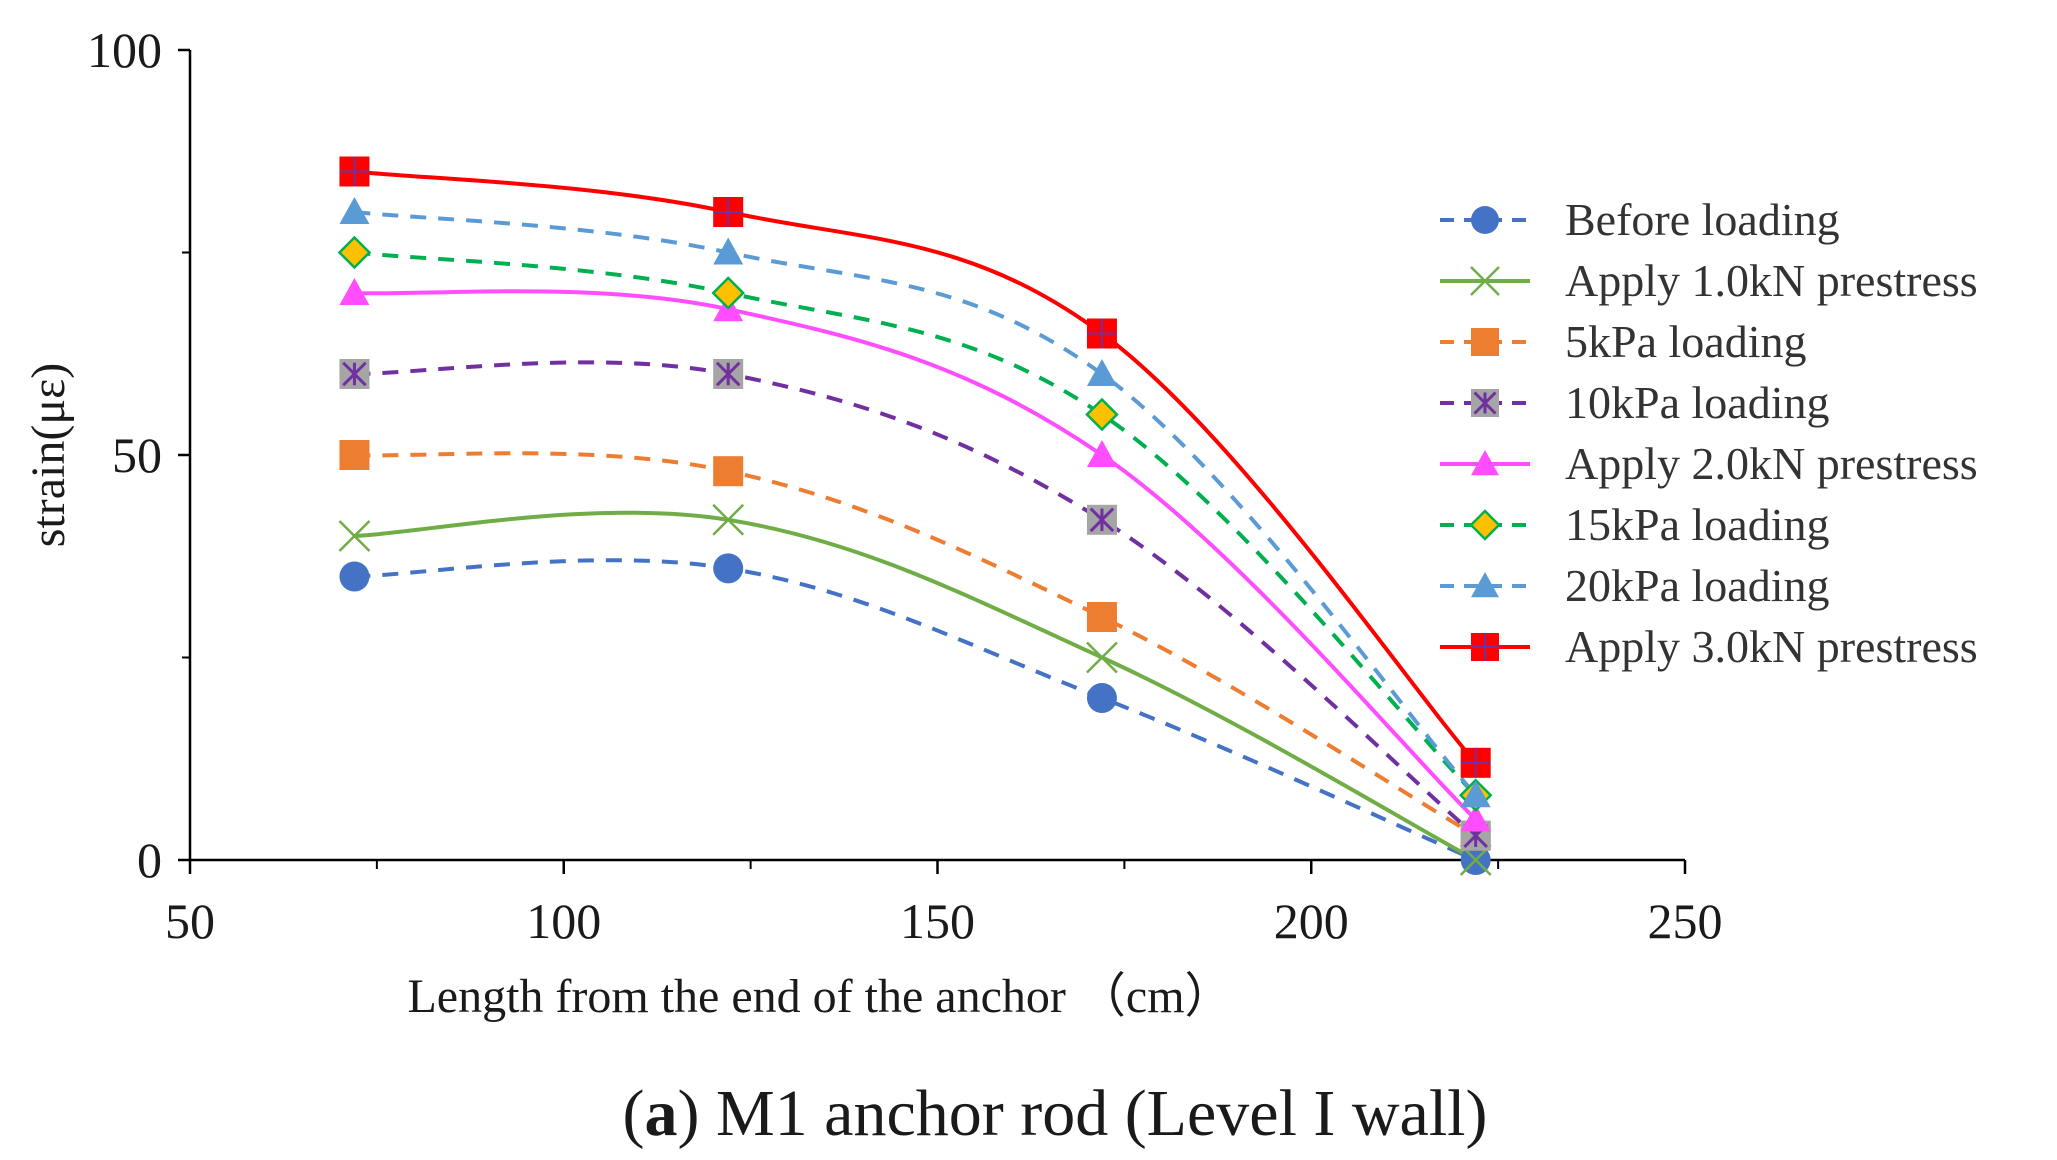 The height and width of the screenshot is (1160, 2057). What do you see at coordinates (1101, 333) in the screenshot?
I see `data-point-s7-p2` at bounding box center [1101, 333].